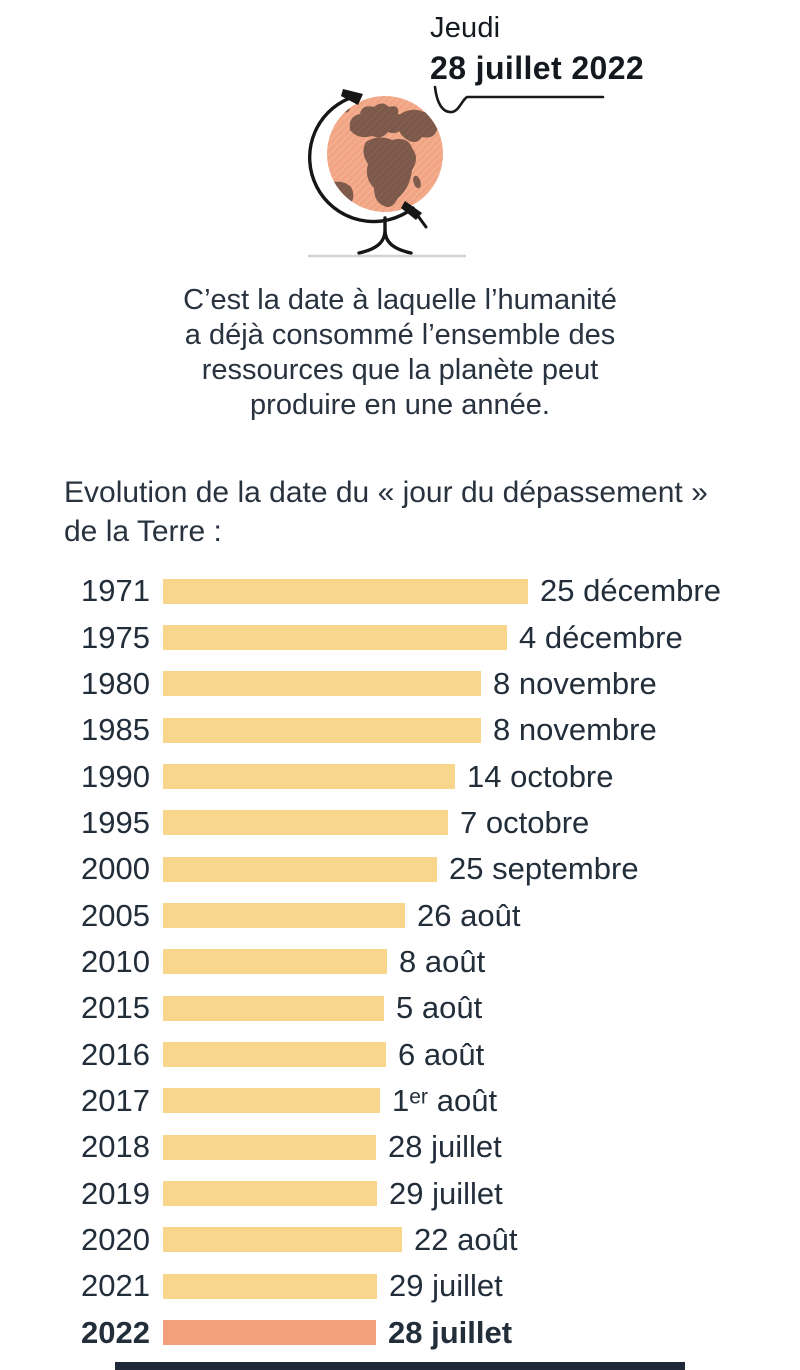 The width and height of the screenshot is (800, 1370). I want to click on date-label: 1ᵉʳ août, so click(445, 1100).